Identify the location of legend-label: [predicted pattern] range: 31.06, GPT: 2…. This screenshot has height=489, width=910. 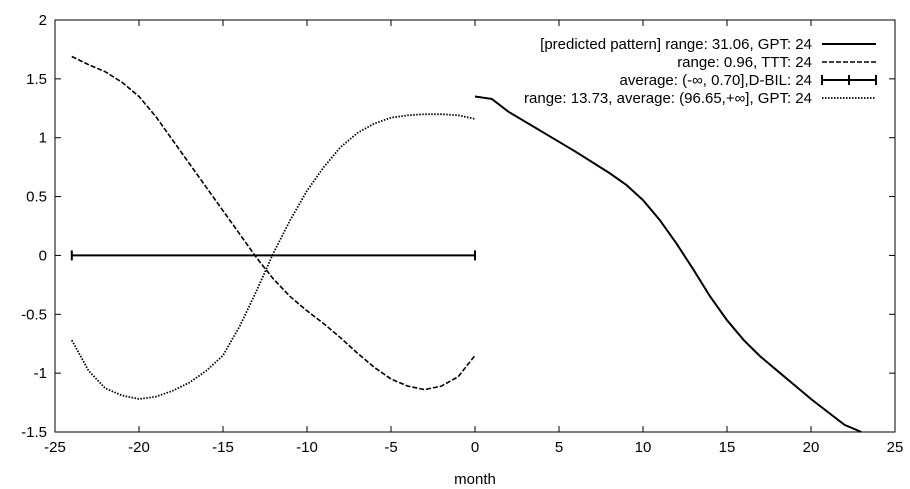
(676, 44).